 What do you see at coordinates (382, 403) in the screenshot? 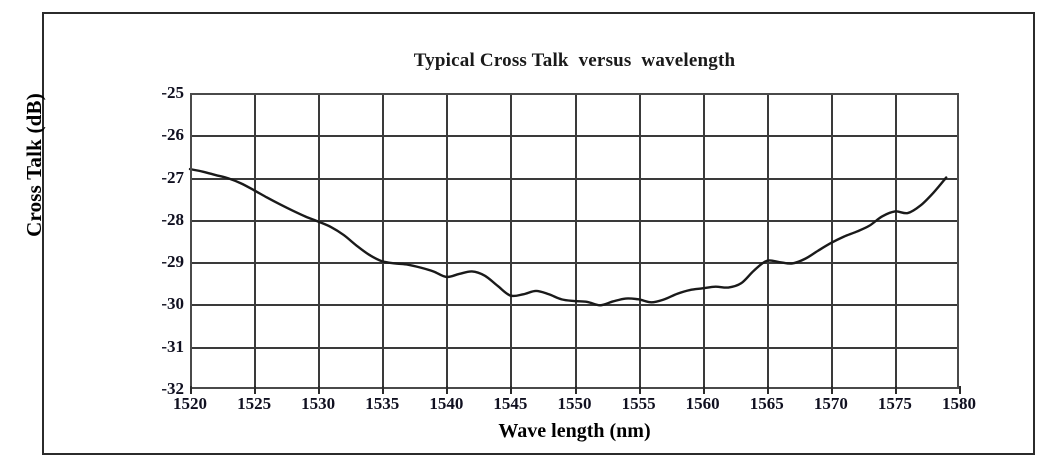
I see `x-tick-label: 1535` at bounding box center [382, 403].